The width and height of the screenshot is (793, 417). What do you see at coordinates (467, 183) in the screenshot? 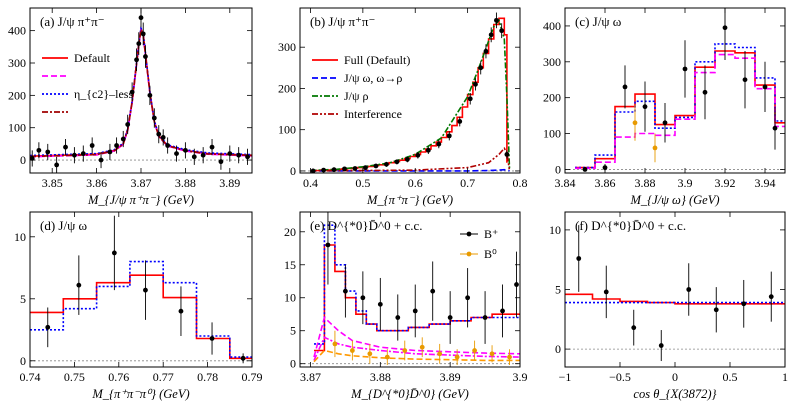
I see `x-tick-label: 0.7` at bounding box center [467, 183].